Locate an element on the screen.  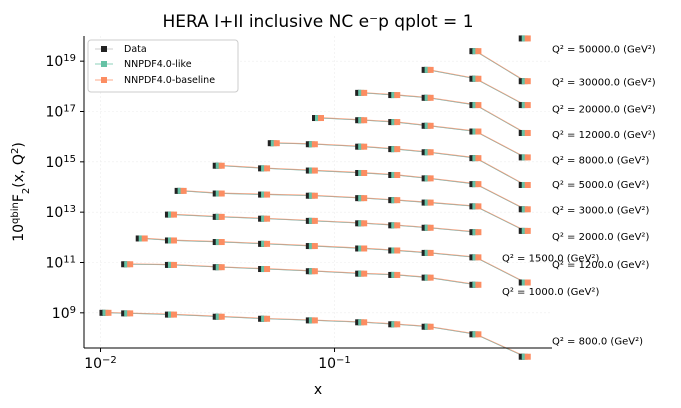
x-ticks: 10⁻² 10⁻¹ is located at coordinates (217, 360).